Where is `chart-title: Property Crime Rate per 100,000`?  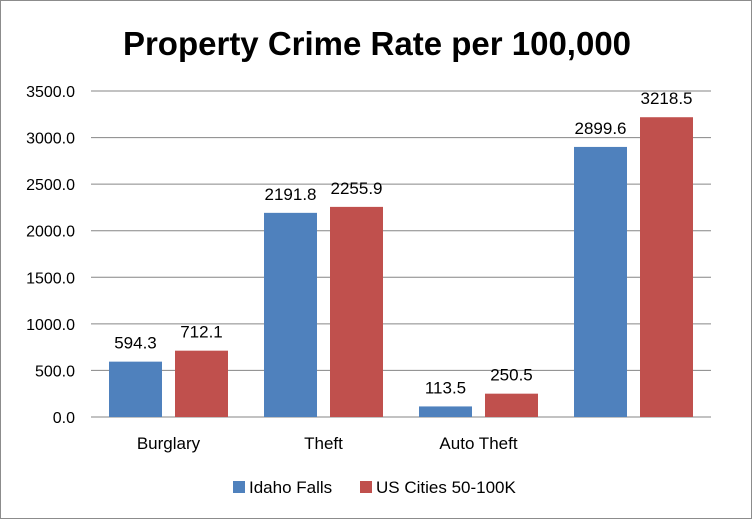
chart-title: Property Crime Rate per 100,000 is located at coordinates (377, 43).